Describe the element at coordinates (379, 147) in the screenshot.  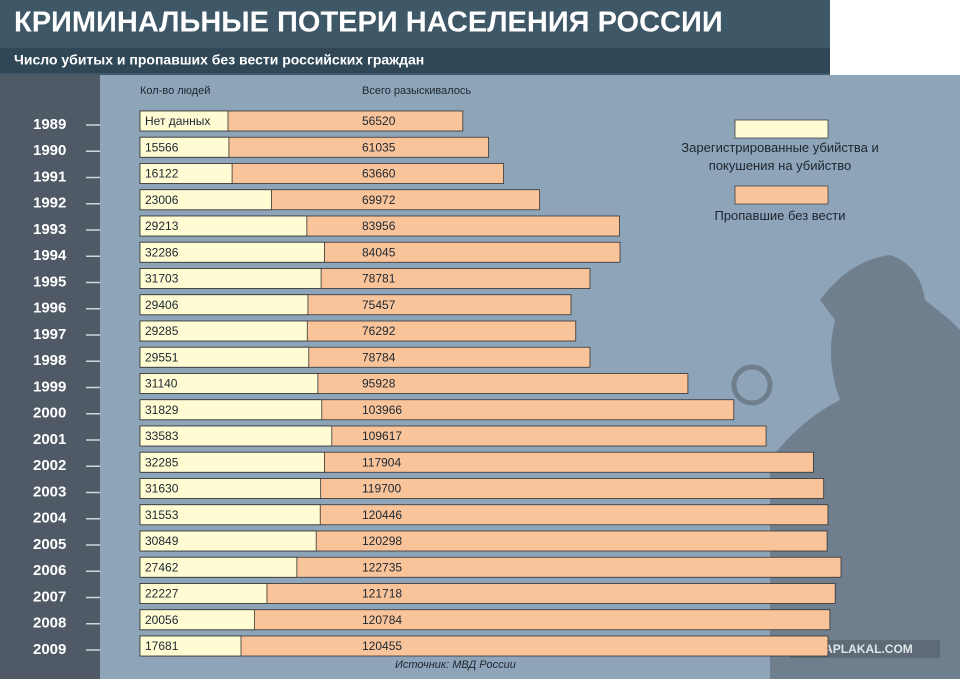
I see `value-label: 61035` at that location.